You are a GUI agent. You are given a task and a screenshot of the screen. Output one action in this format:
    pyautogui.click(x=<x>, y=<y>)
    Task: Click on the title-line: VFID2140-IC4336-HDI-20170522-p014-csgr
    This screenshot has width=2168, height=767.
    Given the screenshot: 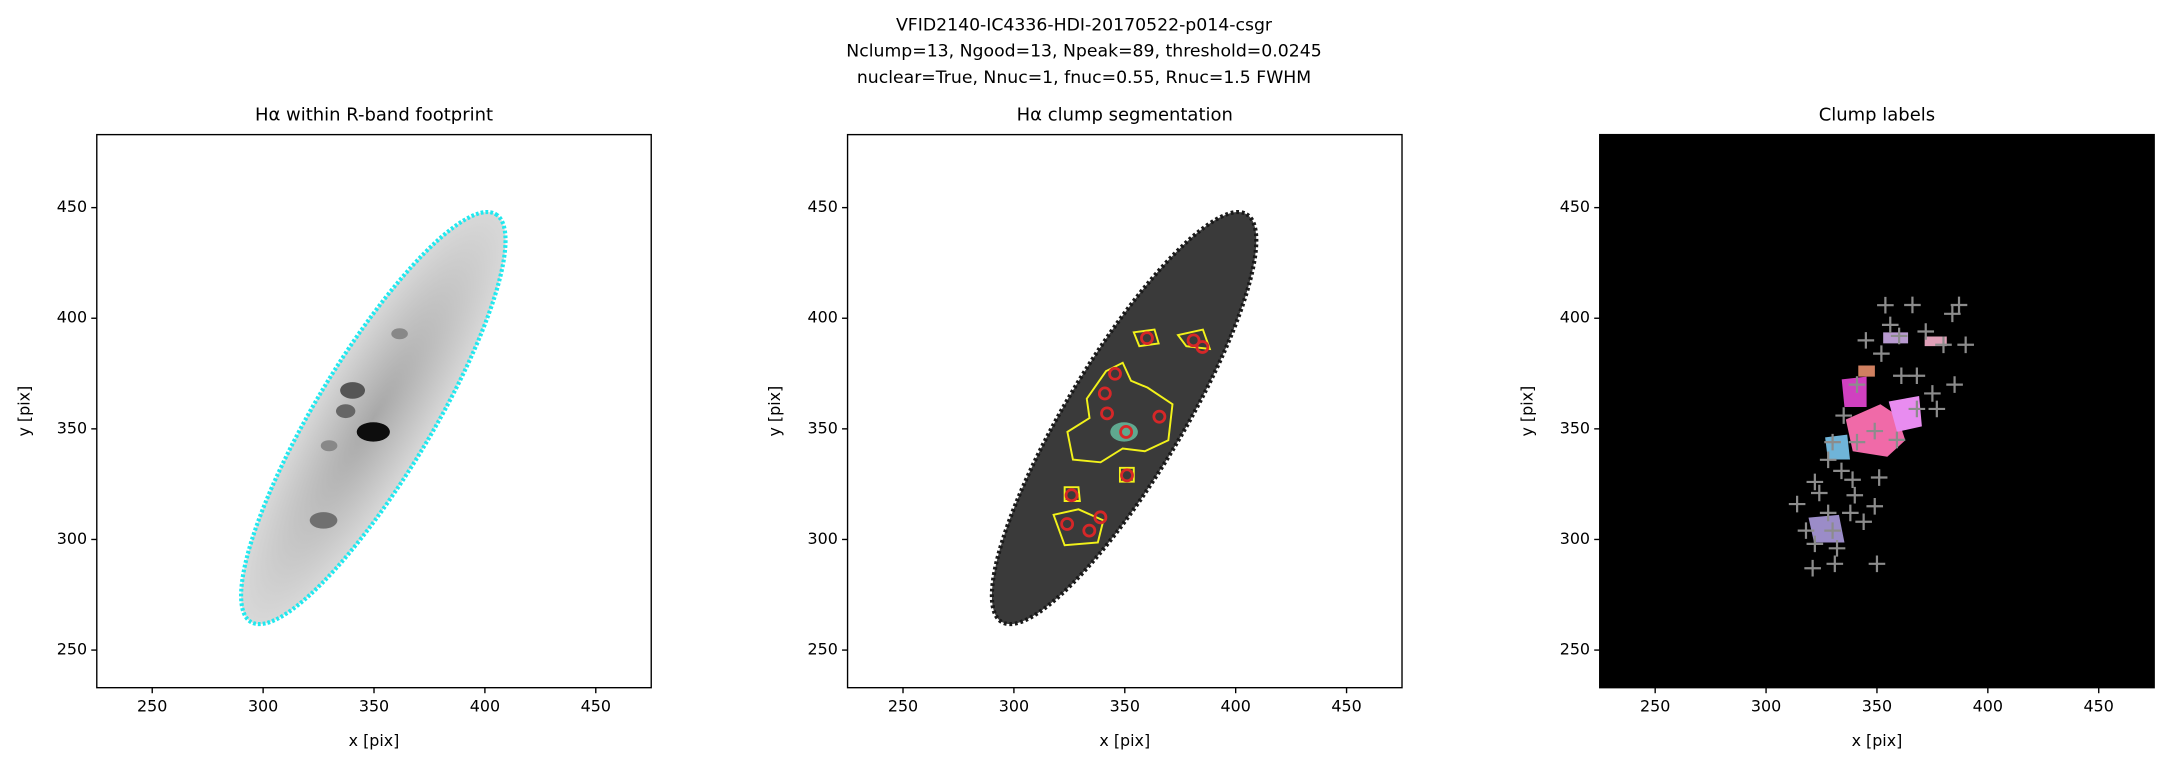 What is the action you would take?
    pyautogui.click(x=1084, y=25)
    